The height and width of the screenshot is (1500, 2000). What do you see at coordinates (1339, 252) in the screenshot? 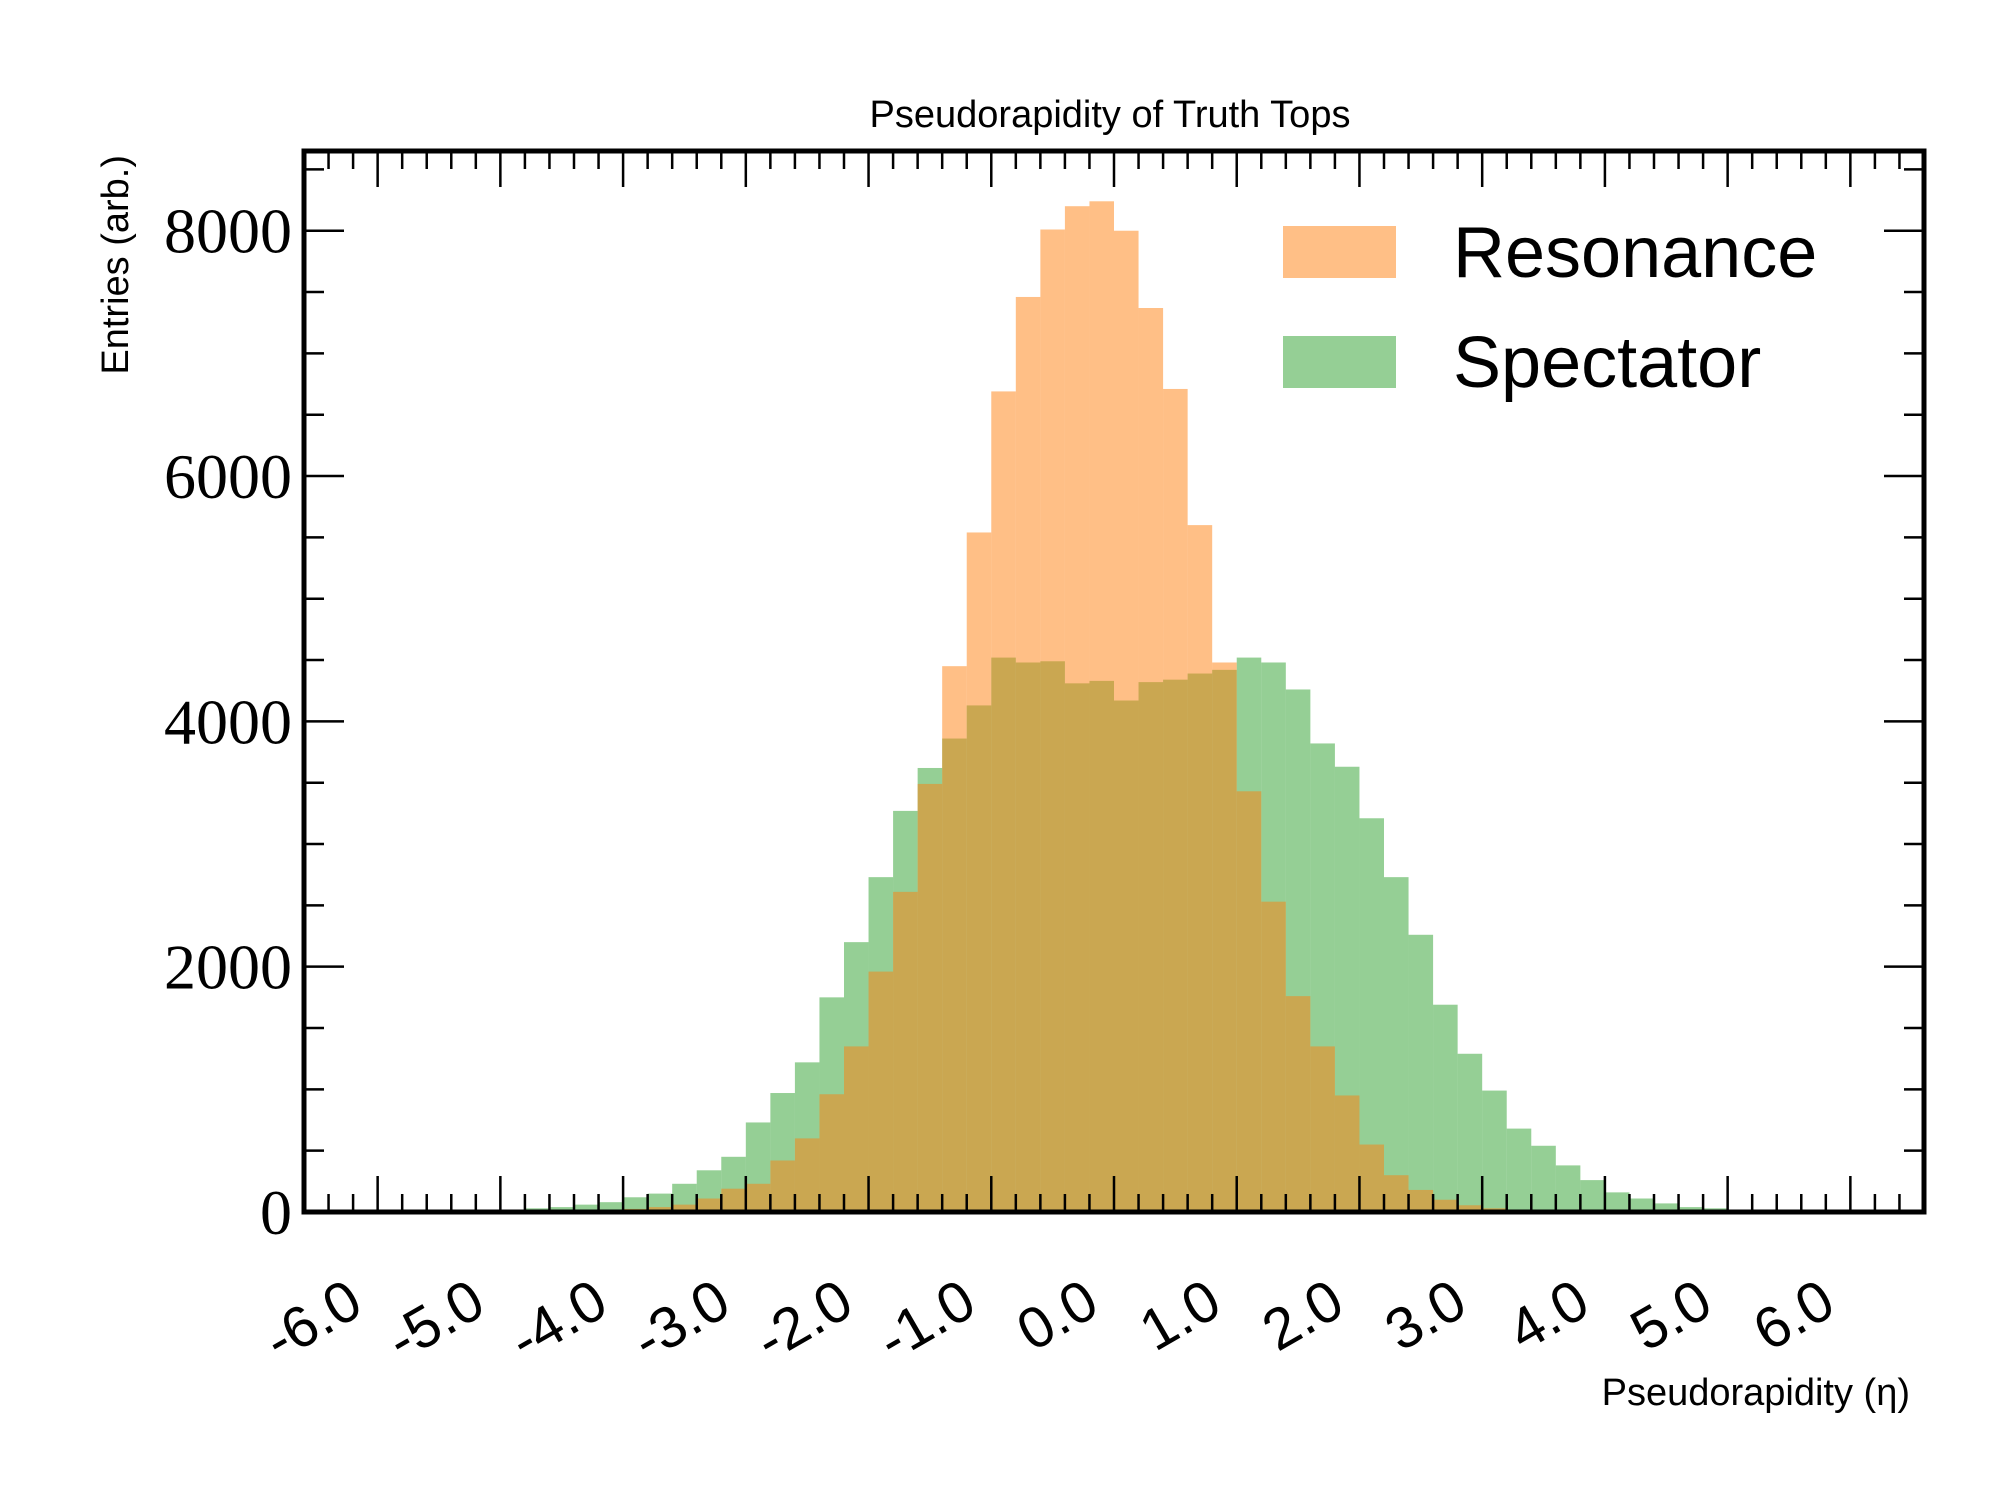
I see `legend-swatch-resonance` at bounding box center [1339, 252].